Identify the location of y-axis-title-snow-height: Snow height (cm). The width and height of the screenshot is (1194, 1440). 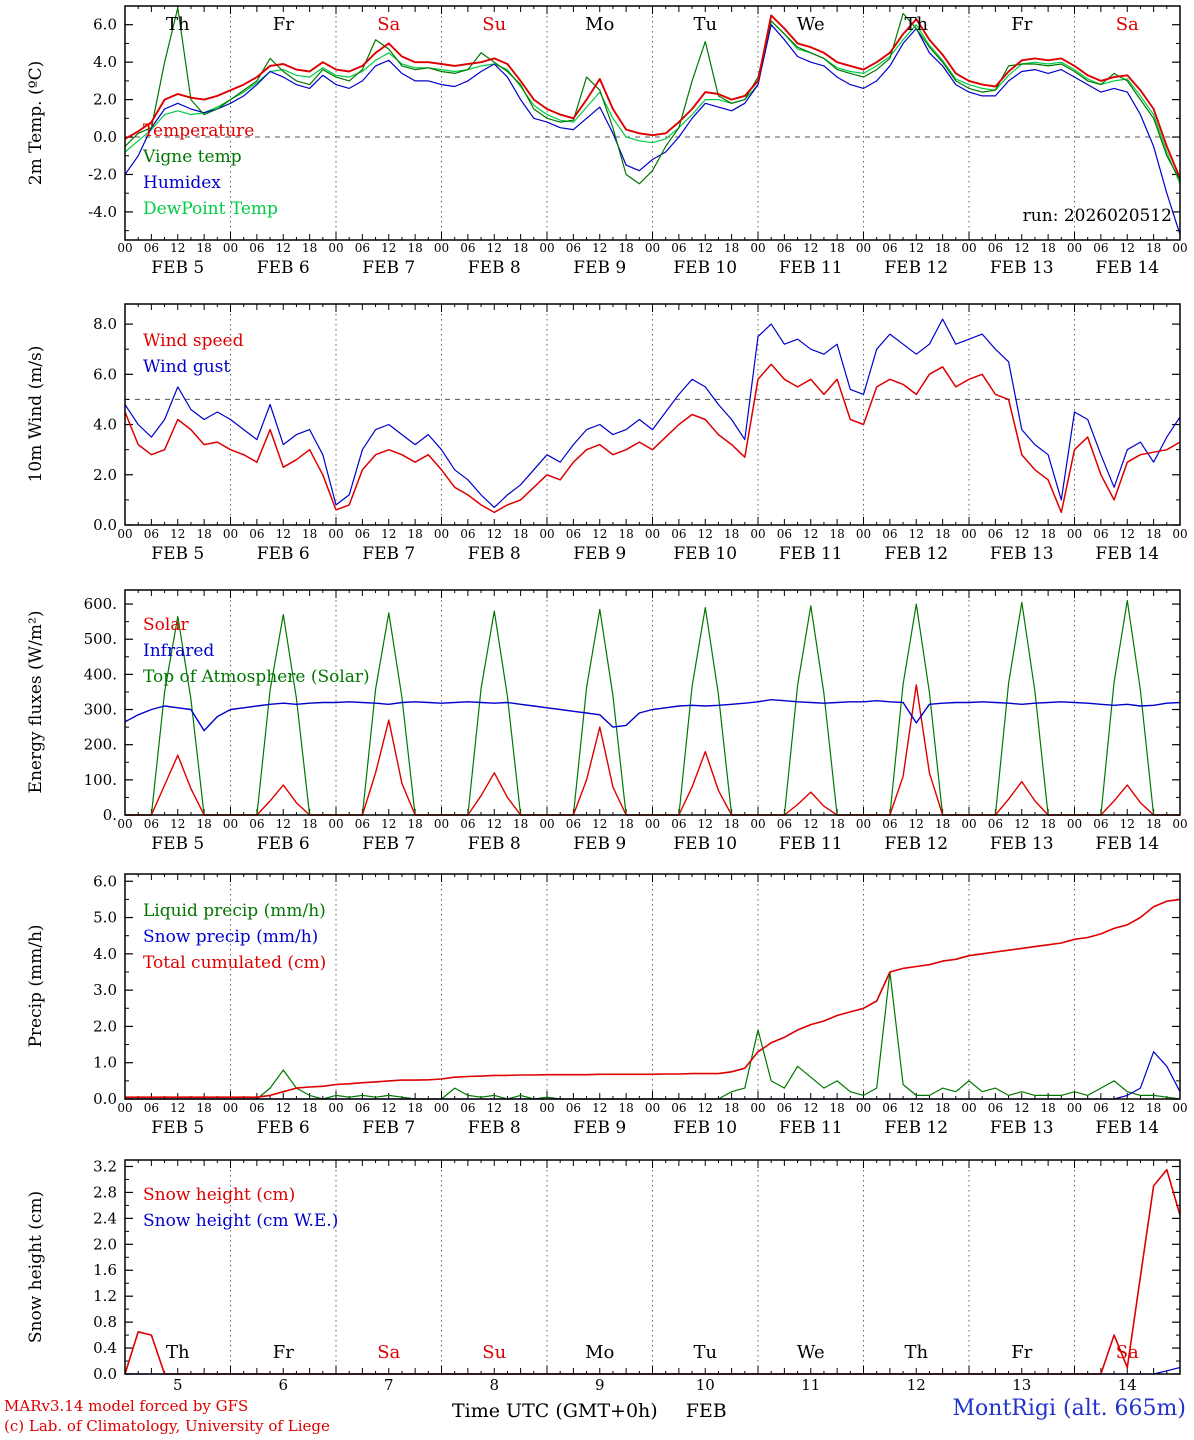
(36, 1267).